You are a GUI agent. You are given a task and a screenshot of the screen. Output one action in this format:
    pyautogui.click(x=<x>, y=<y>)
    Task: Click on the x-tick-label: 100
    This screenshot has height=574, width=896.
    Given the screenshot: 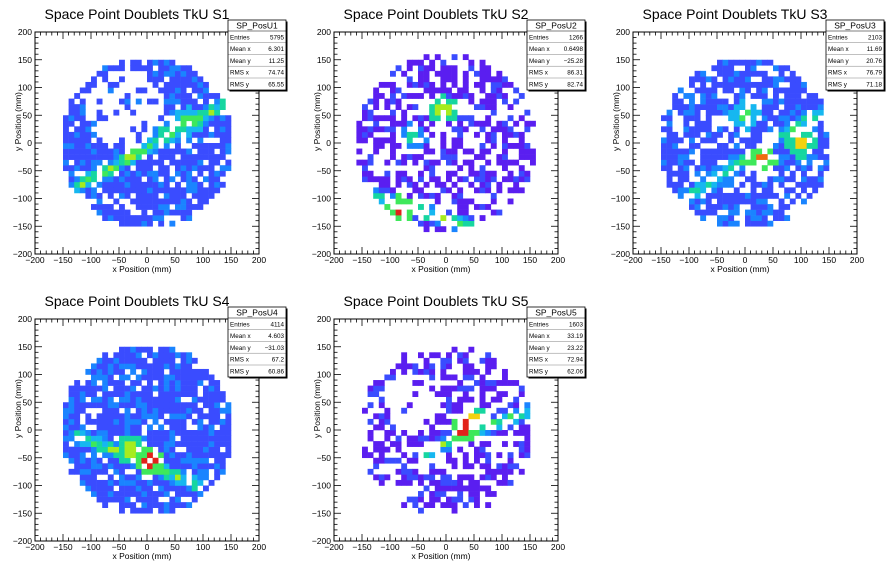 What is the action you would take?
    pyautogui.click(x=203, y=547)
    